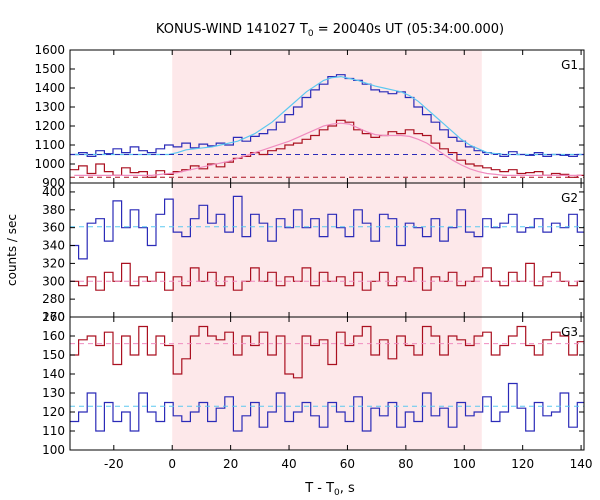  Describe the element at coordinates (53, 431) in the screenshot. I see `y-tick-label: 110` at that location.